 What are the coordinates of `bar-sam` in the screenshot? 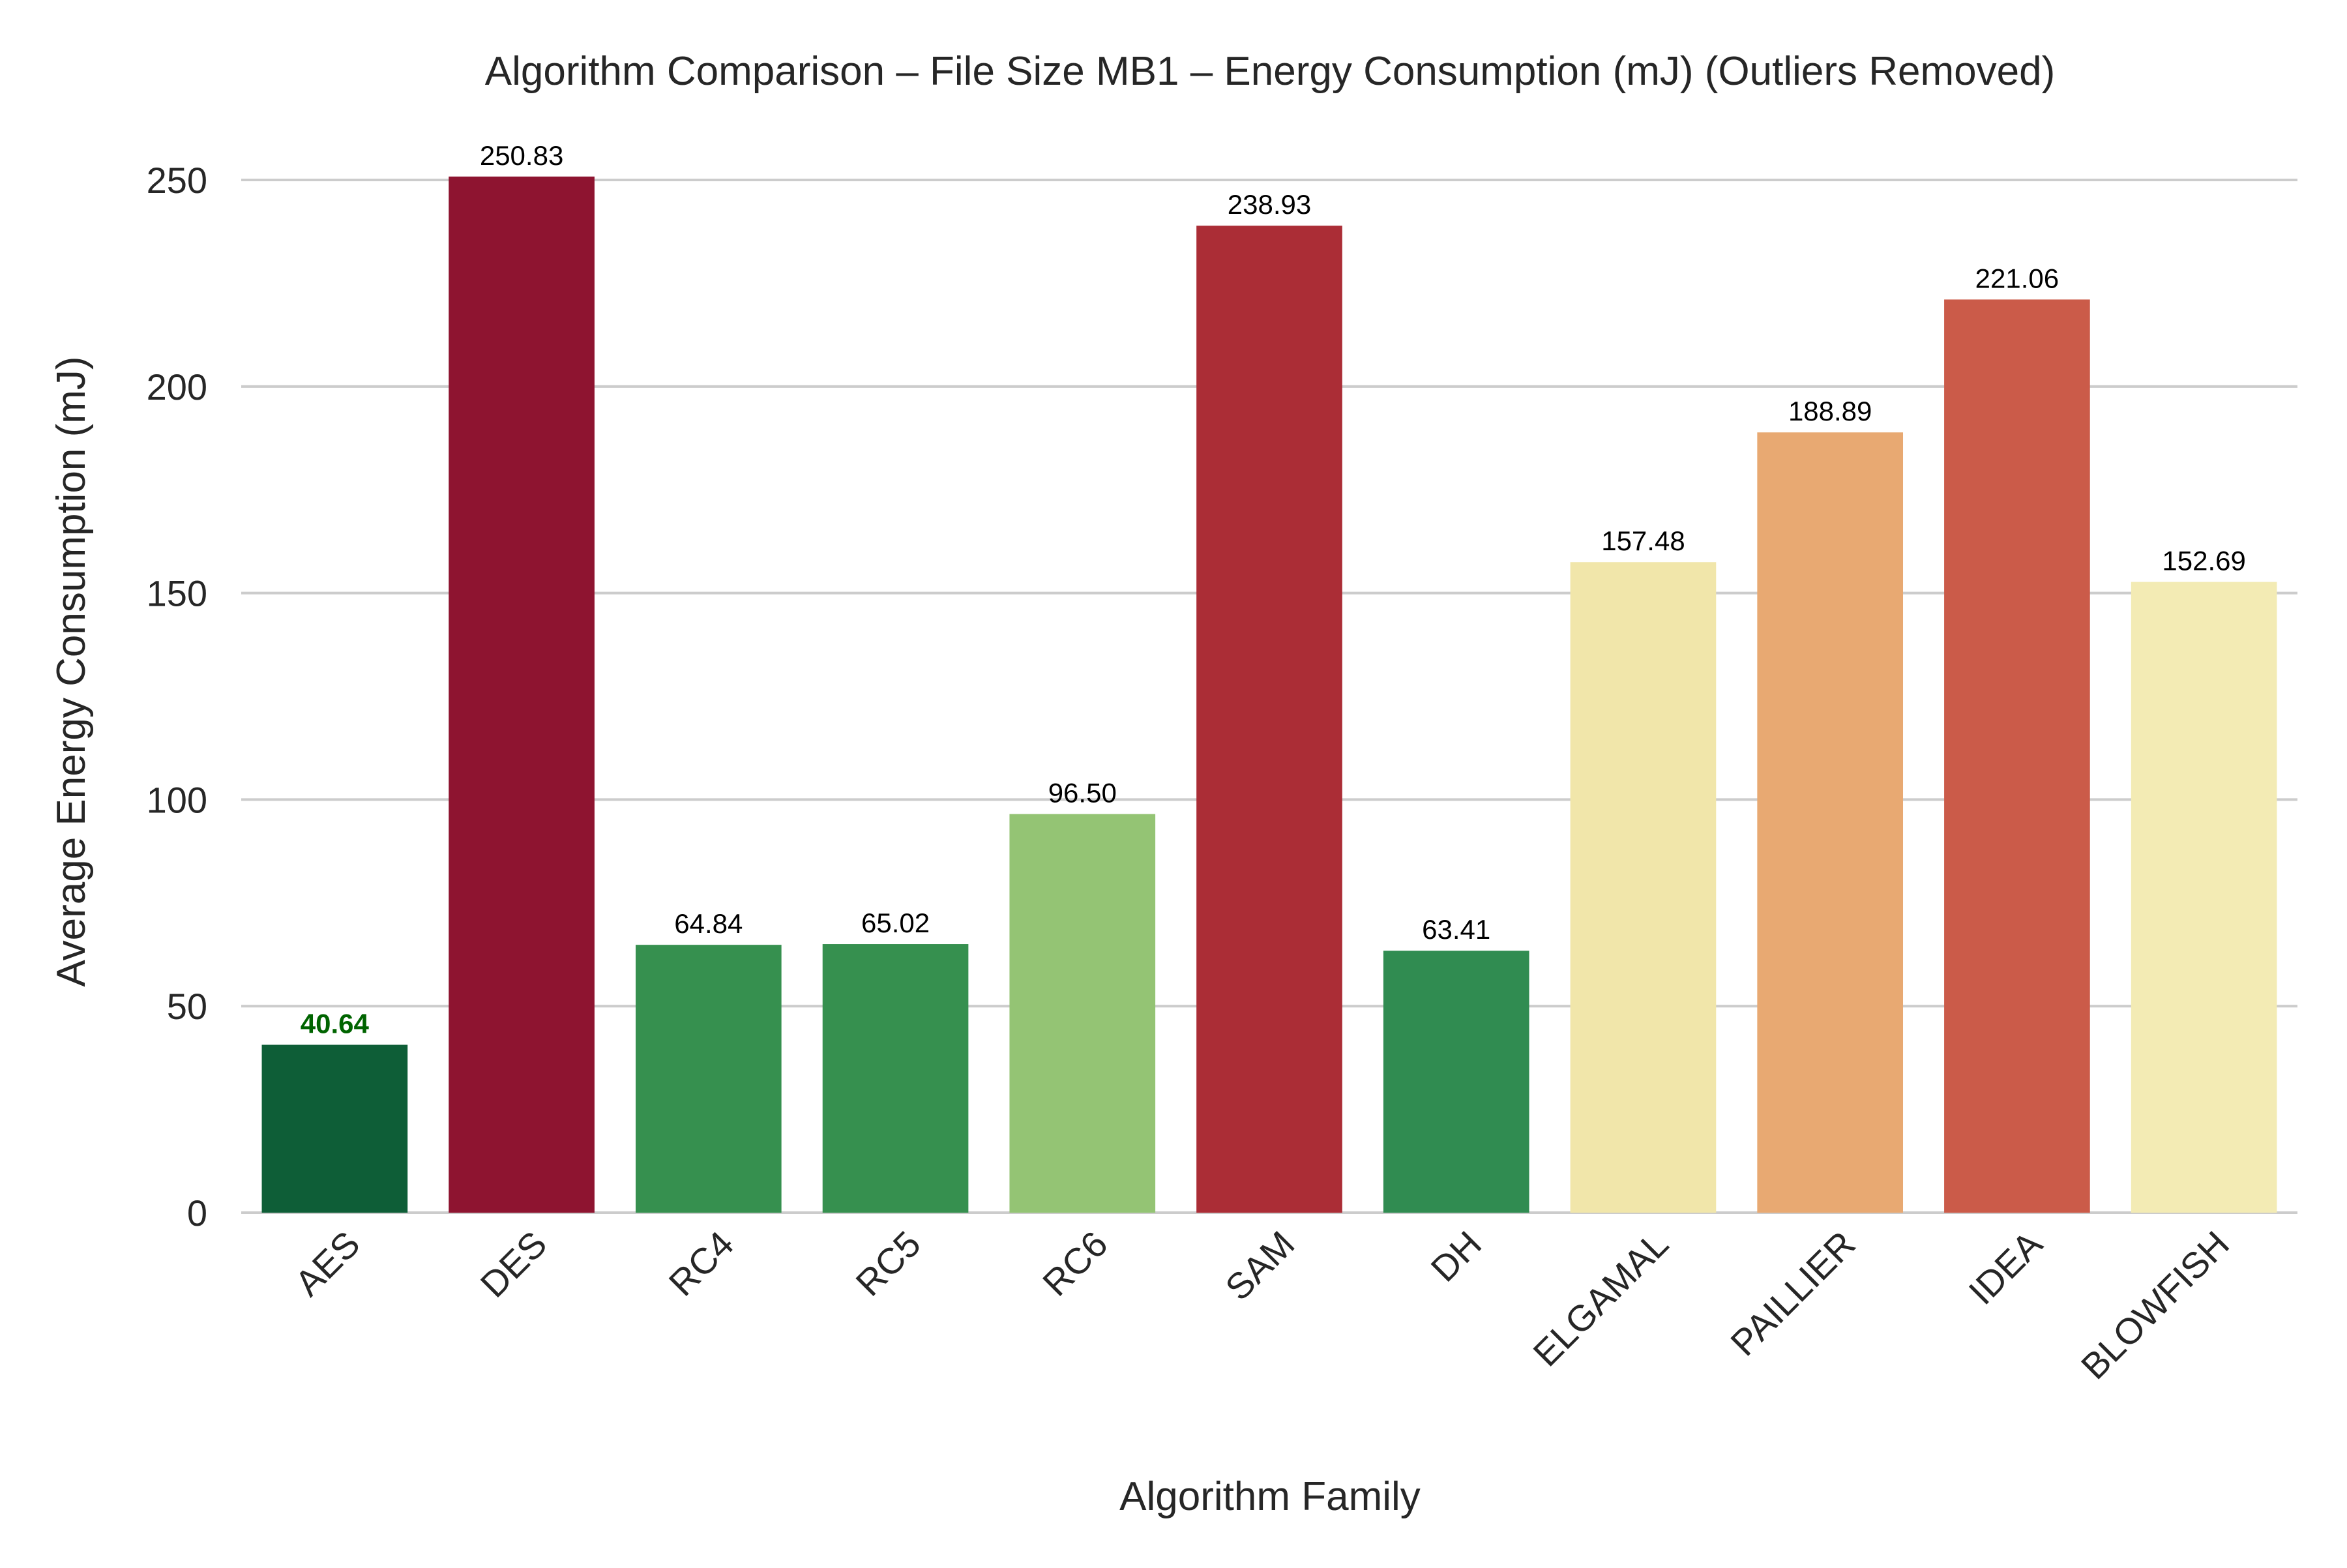 It's located at (1269, 719).